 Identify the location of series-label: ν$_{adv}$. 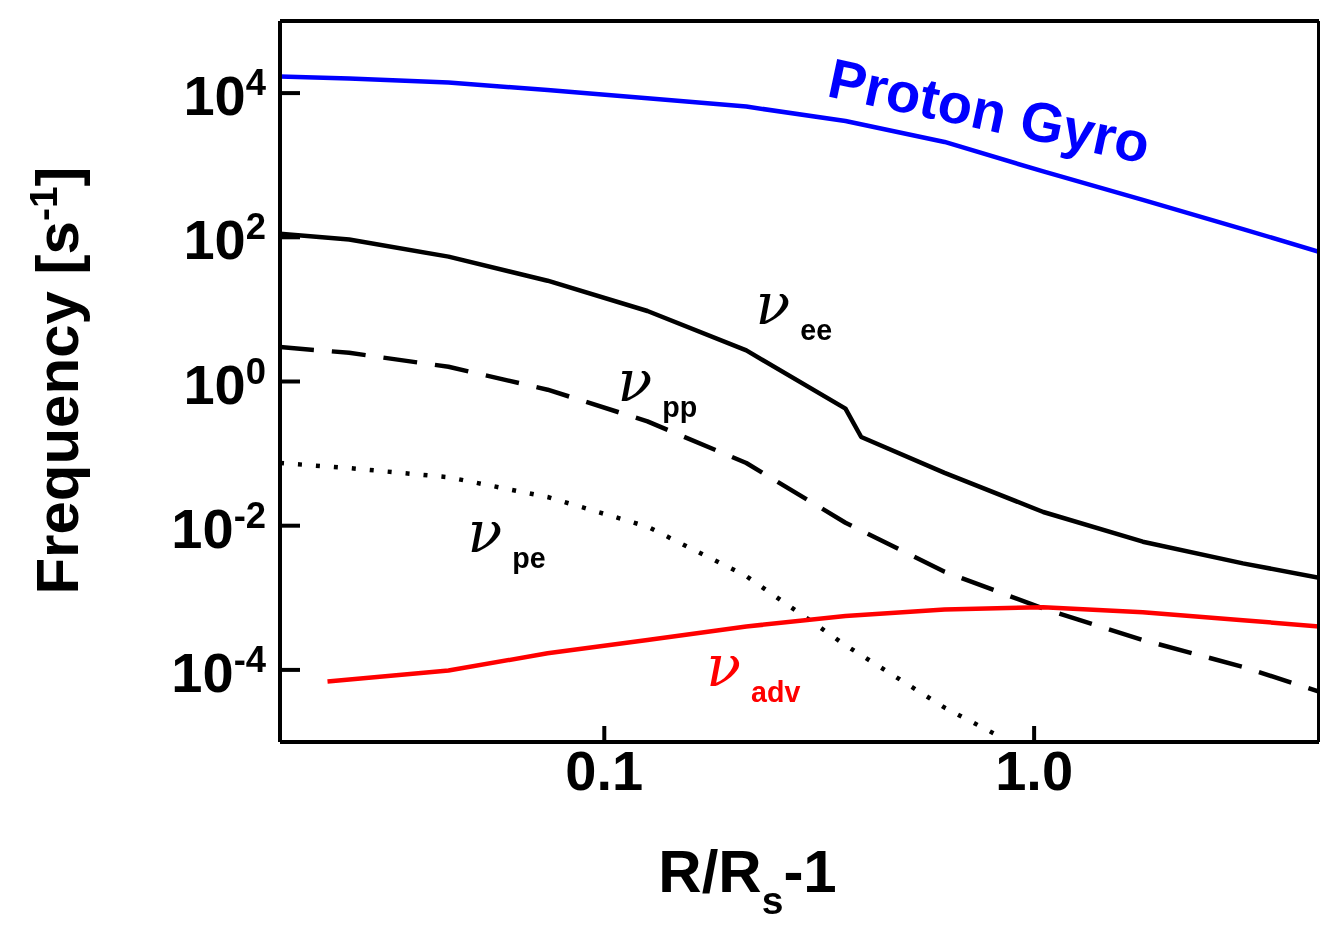
(753, 671).